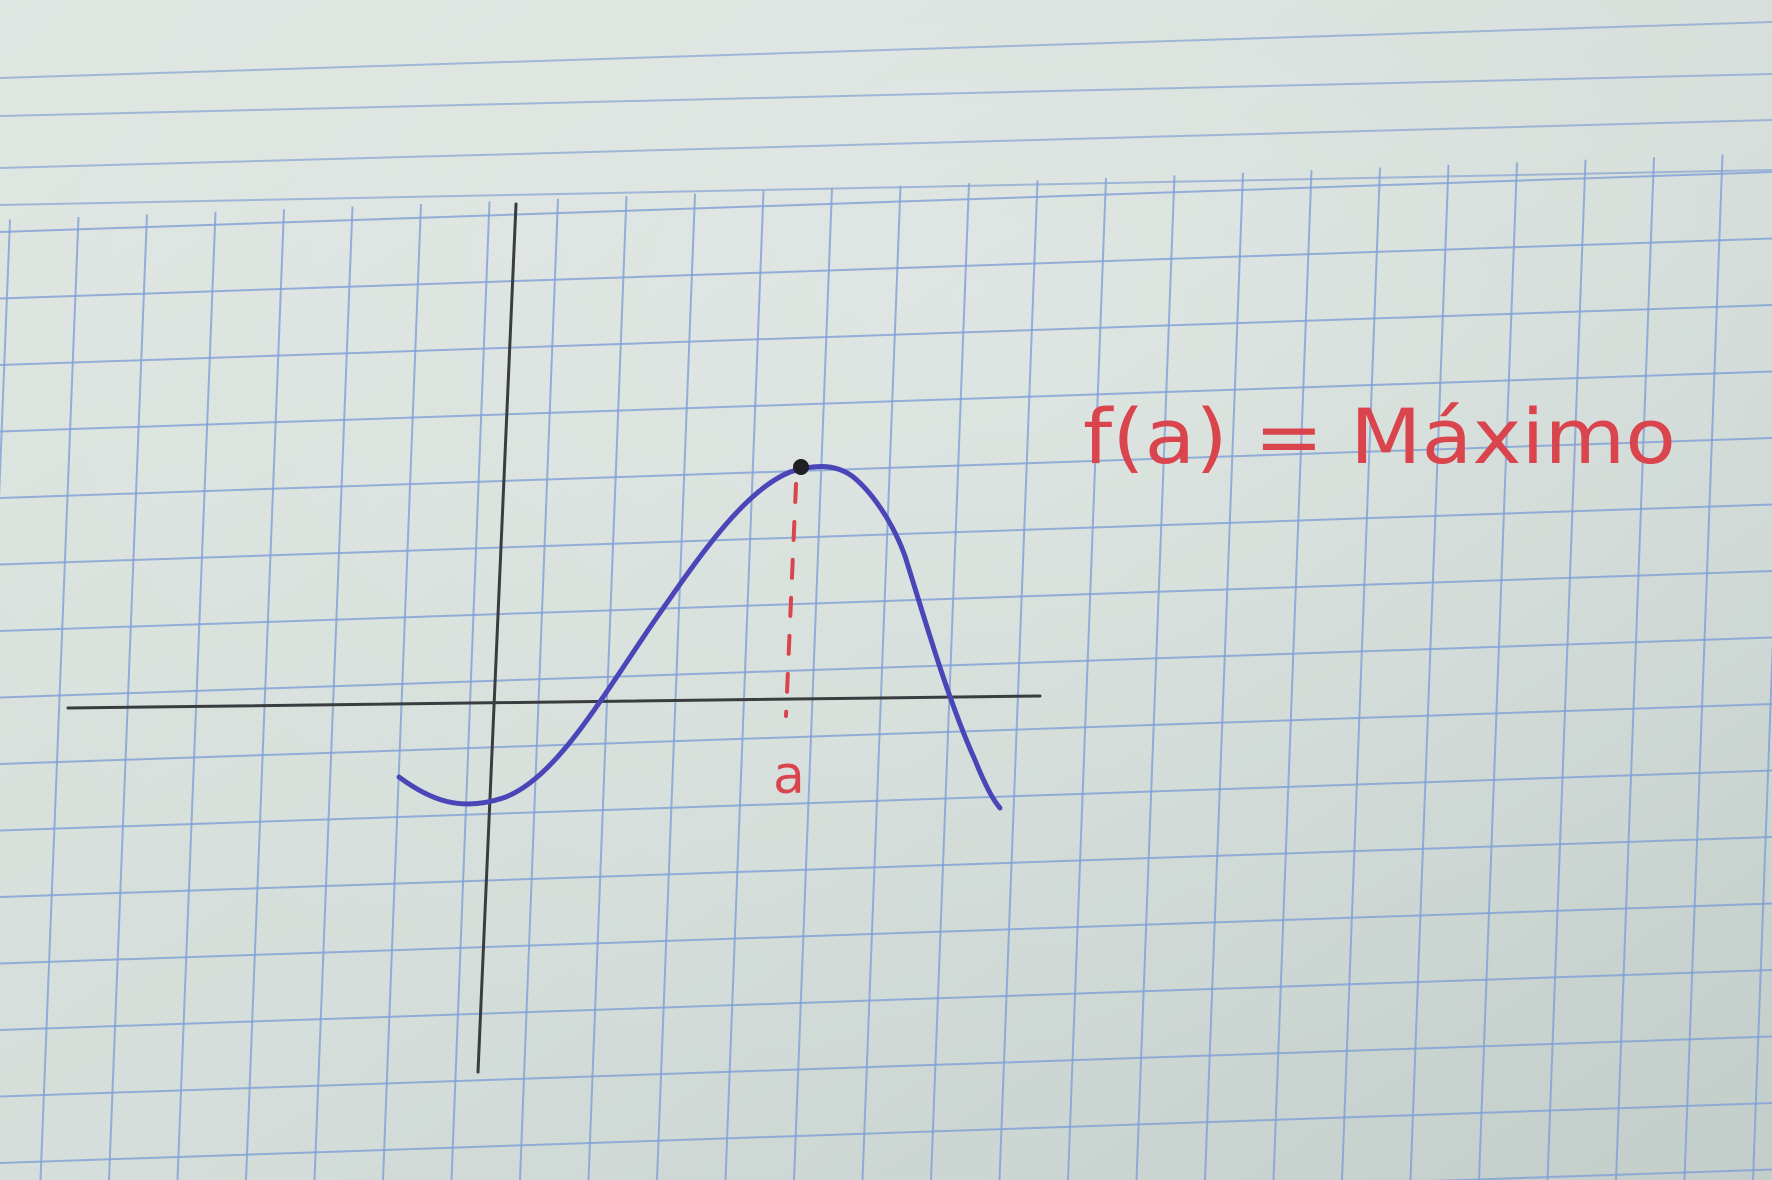 The height and width of the screenshot is (1180, 1772). I want to click on x-point-label: a, so click(789, 776).